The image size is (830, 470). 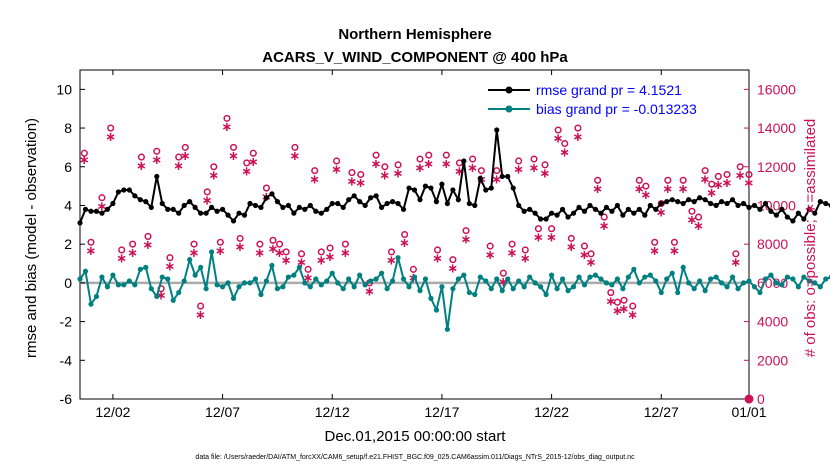 I want to click on y-right-tick-label: 16000, so click(x=776, y=89).